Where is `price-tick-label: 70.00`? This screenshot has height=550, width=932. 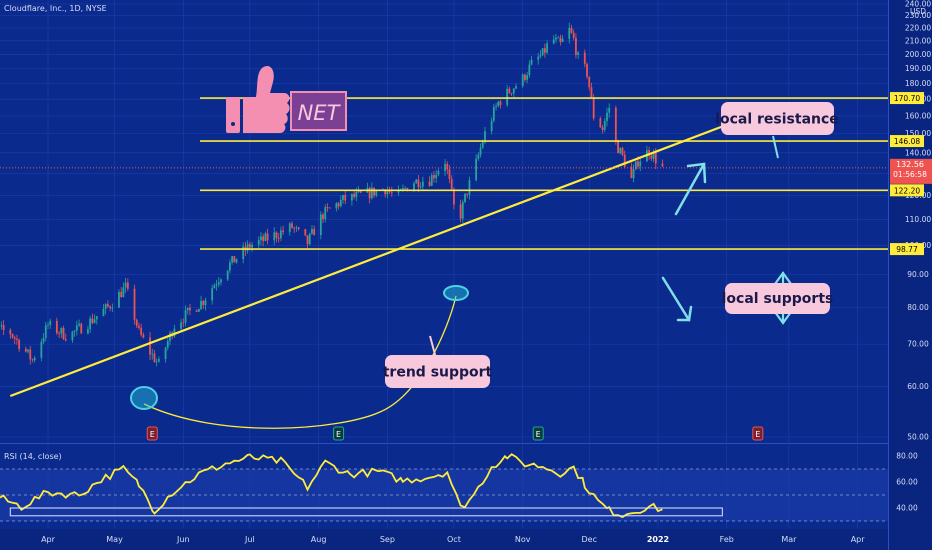
price-tick-label: 70.00 is located at coordinates (918, 344).